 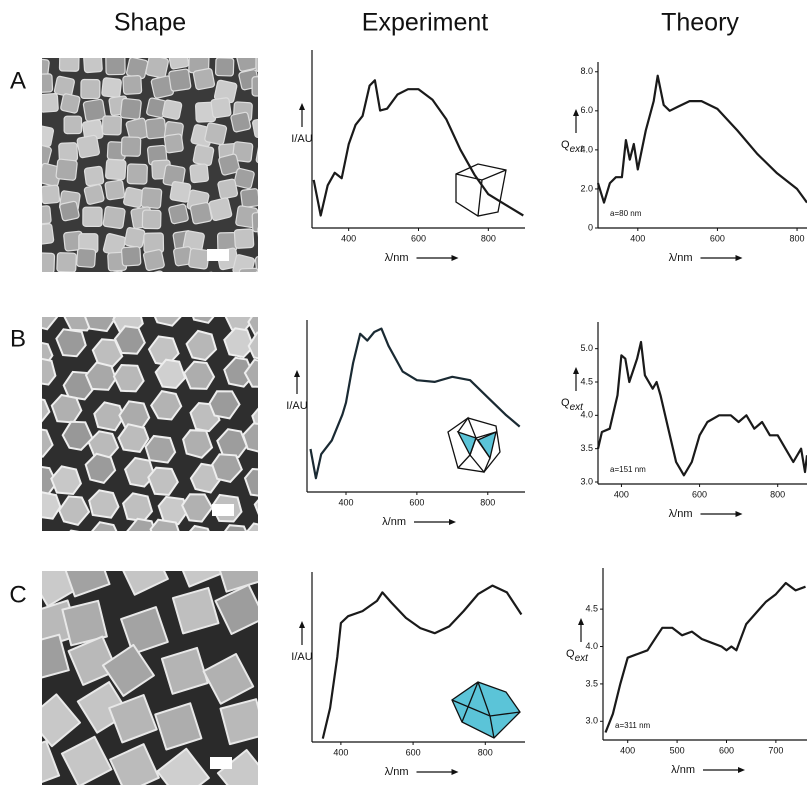 What do you see at coordinates (590, 227) in the screenshot?
I see `y-tick-label: 0` at bounding box center [590, 227].